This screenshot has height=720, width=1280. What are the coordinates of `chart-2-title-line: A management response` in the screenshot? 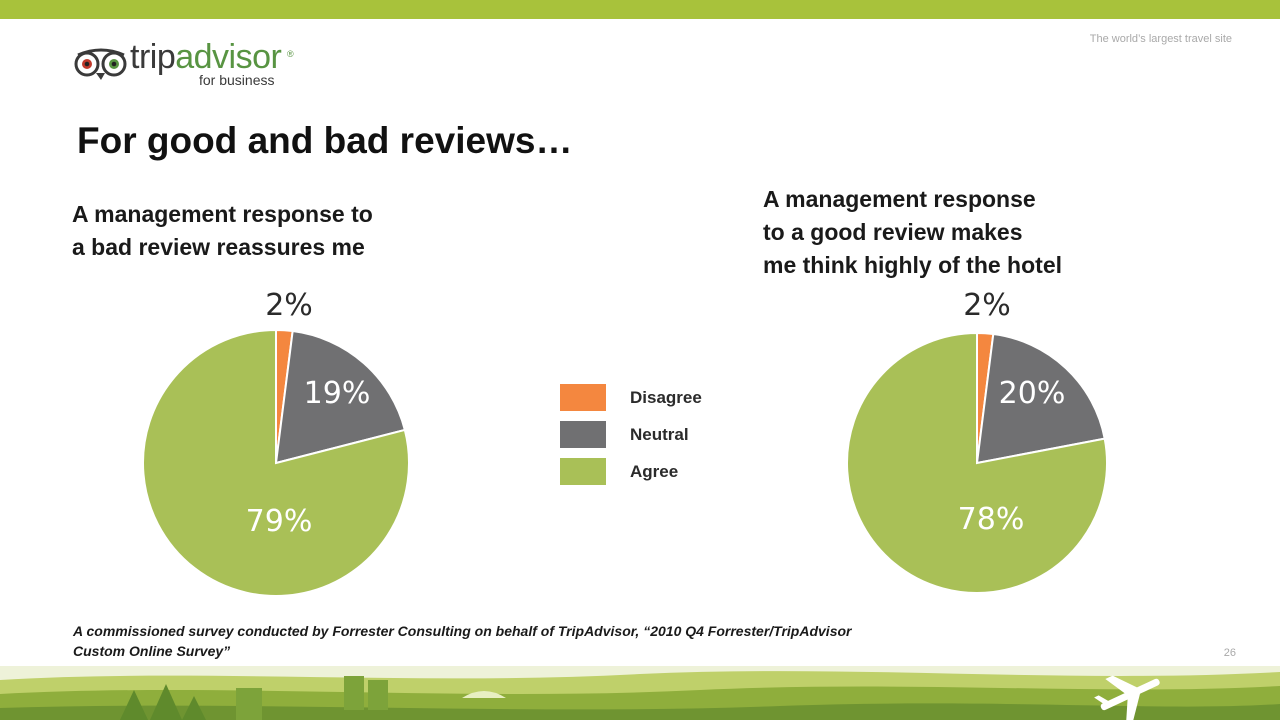 It's located at (899, 199).